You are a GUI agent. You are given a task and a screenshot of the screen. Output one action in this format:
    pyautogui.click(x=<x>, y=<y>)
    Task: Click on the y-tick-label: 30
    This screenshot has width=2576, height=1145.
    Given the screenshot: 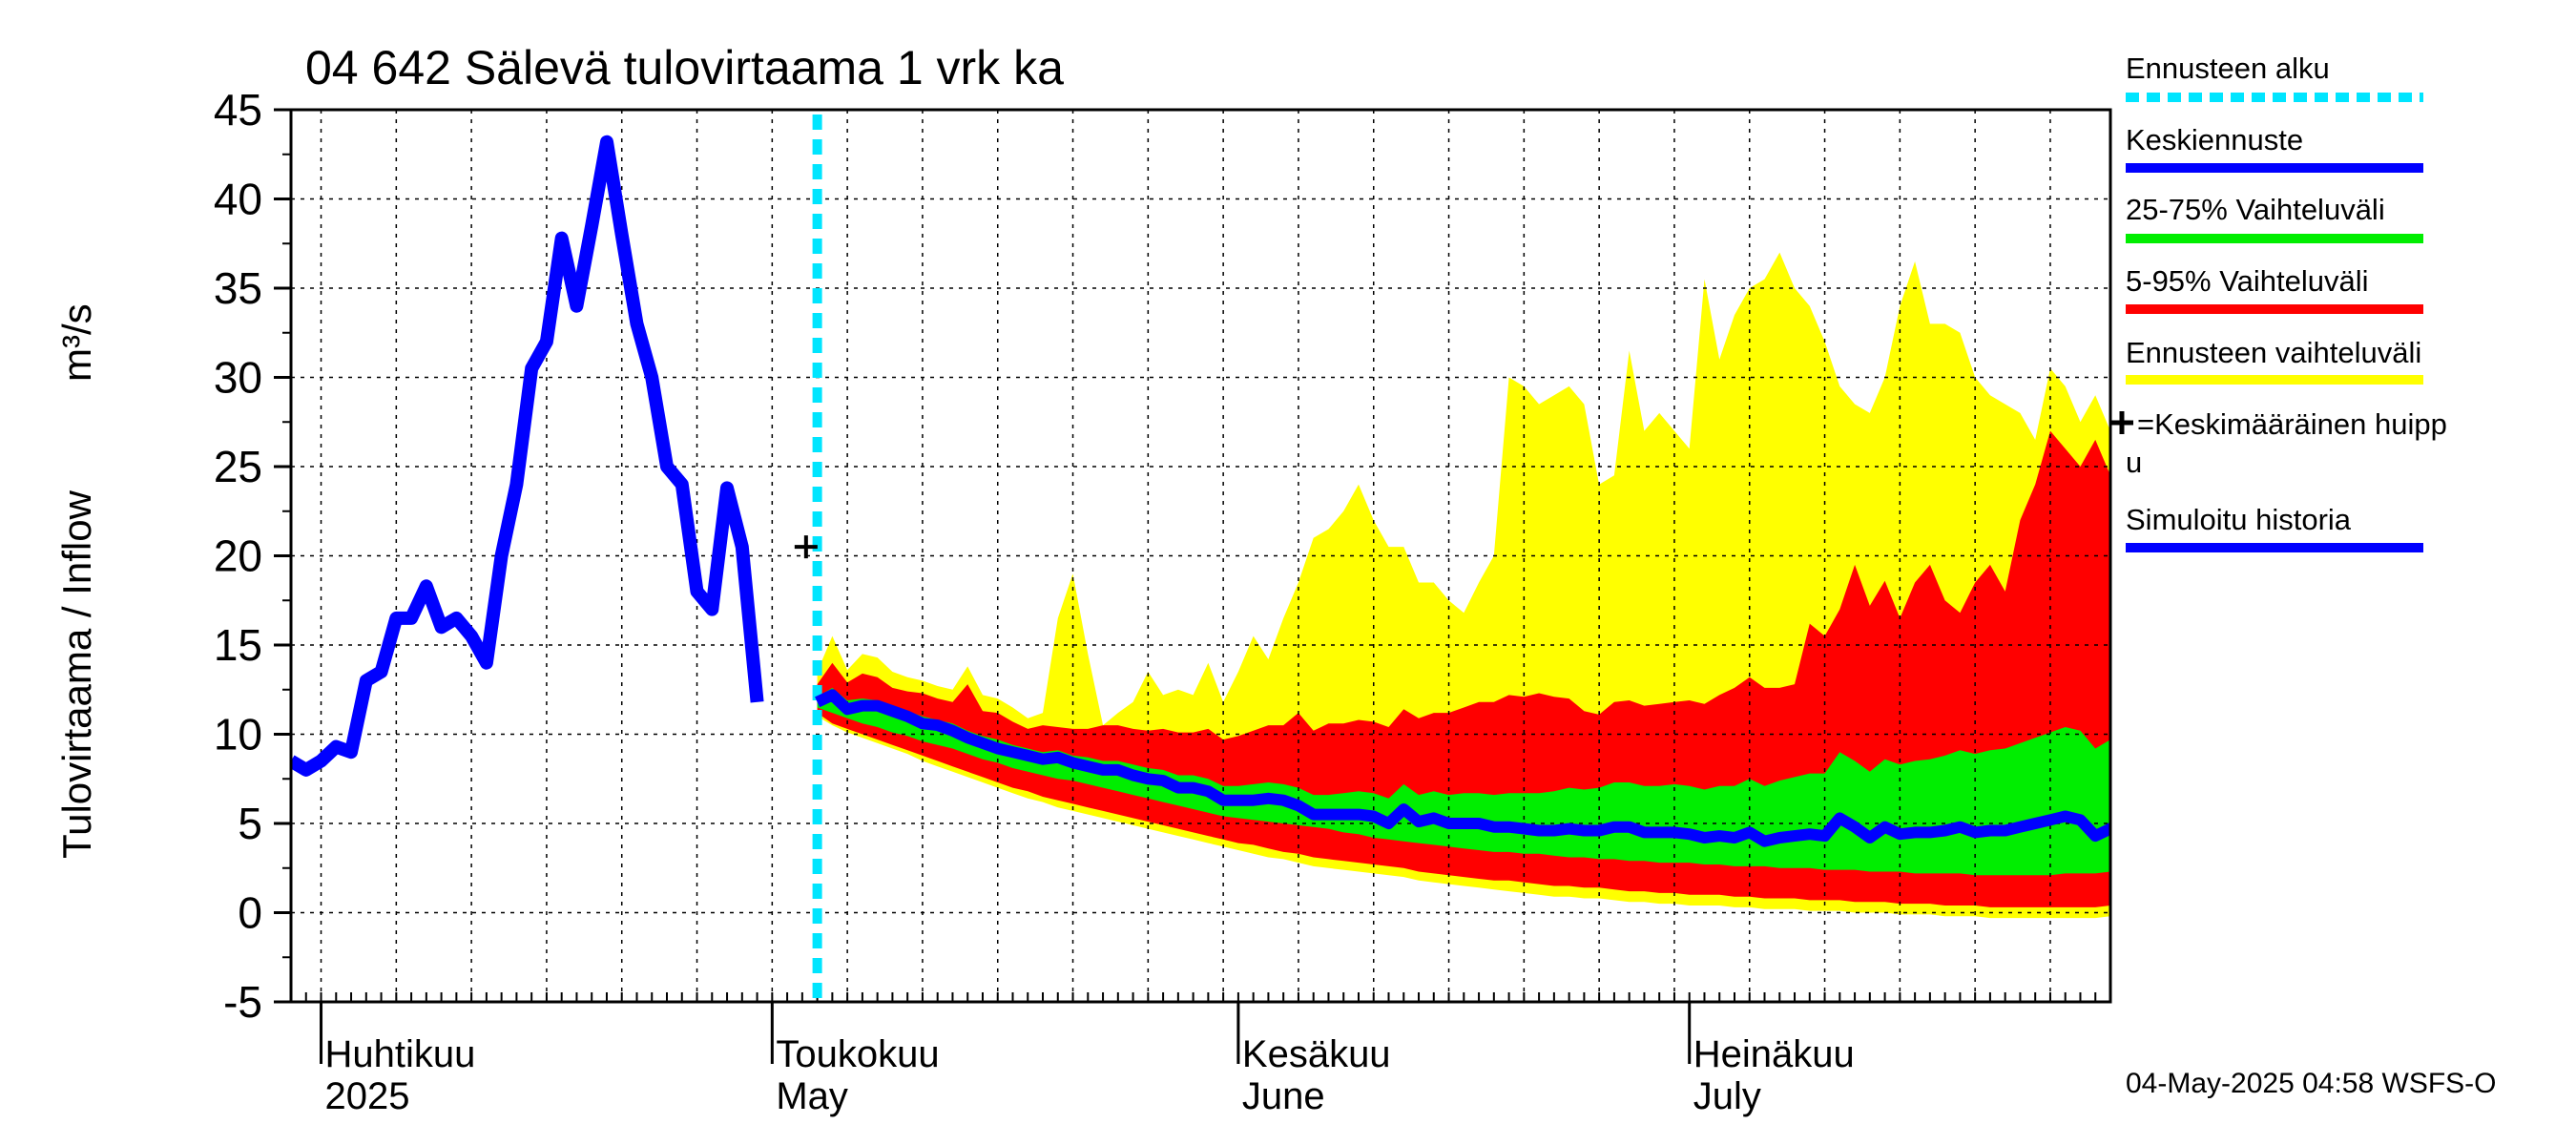 What is the action you would take?
    pyautogui.click(x=238, y=378)
    